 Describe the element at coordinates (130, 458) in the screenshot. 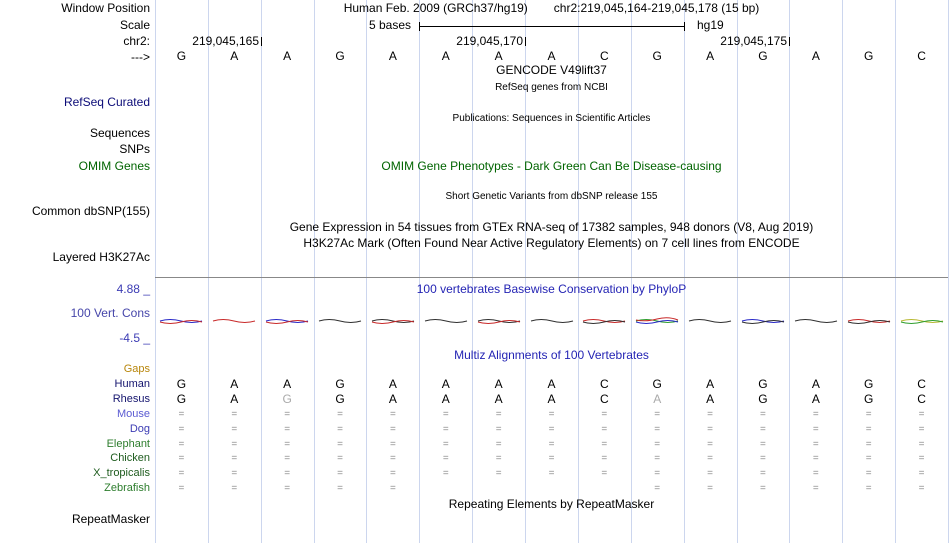

I see `species-label-chicken: Chicken` at that location.